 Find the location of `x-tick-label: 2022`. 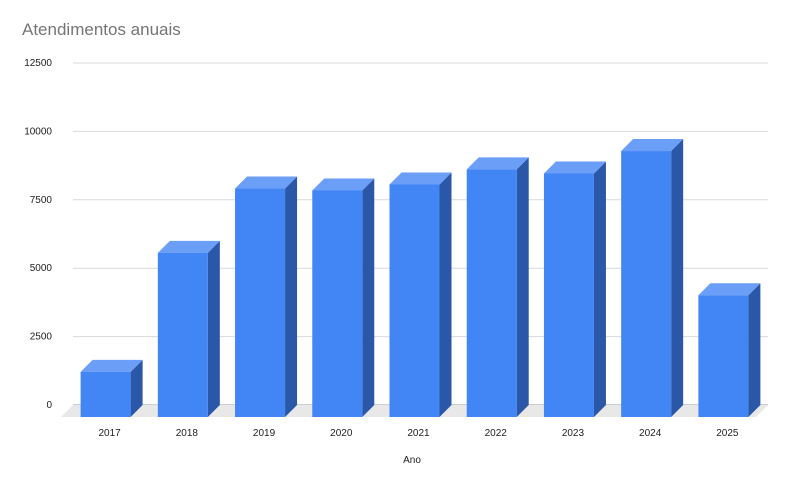

x-tick-label: 2022 is located at coordinates (496, 433).